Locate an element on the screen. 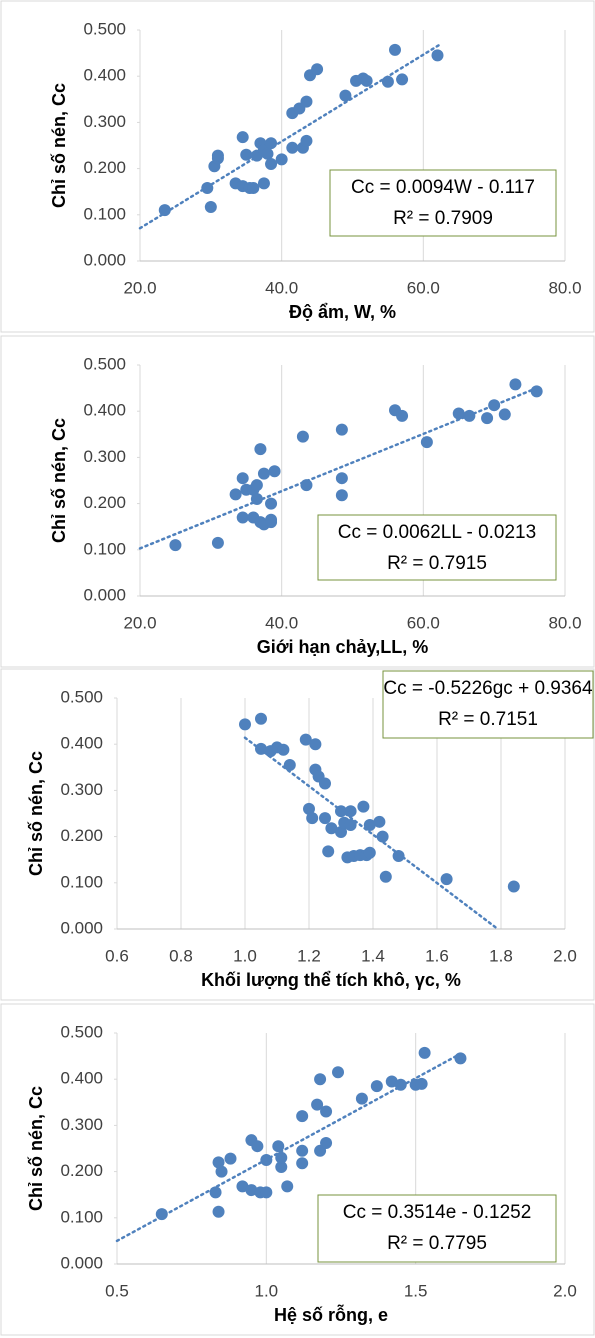 This screenshot has width=595, height=1338. x-tick-label: 1.8 is located at coordinates (501, 955).